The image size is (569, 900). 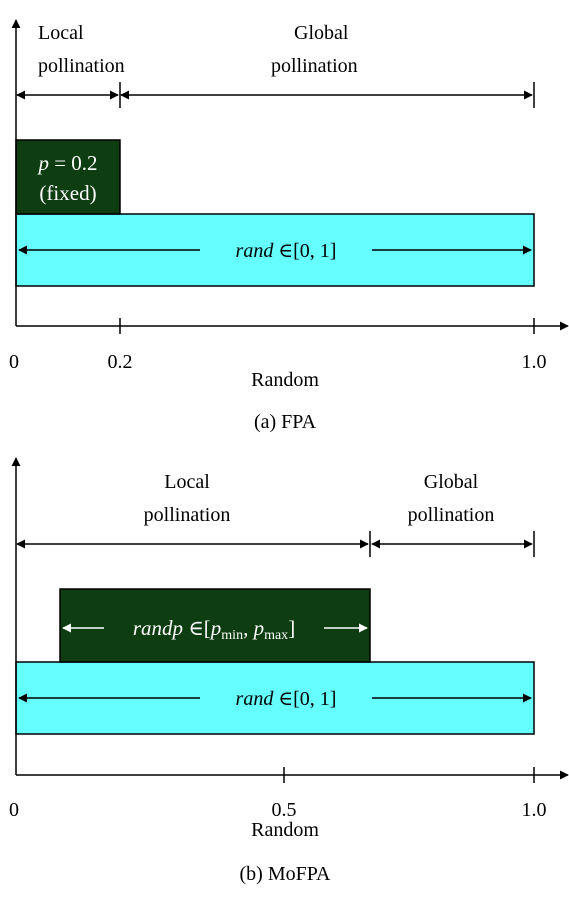 What do you see at coordinates (68, 177) in the screenshot?
I see `panel-a-p-box` at bounding box center [68, 177].